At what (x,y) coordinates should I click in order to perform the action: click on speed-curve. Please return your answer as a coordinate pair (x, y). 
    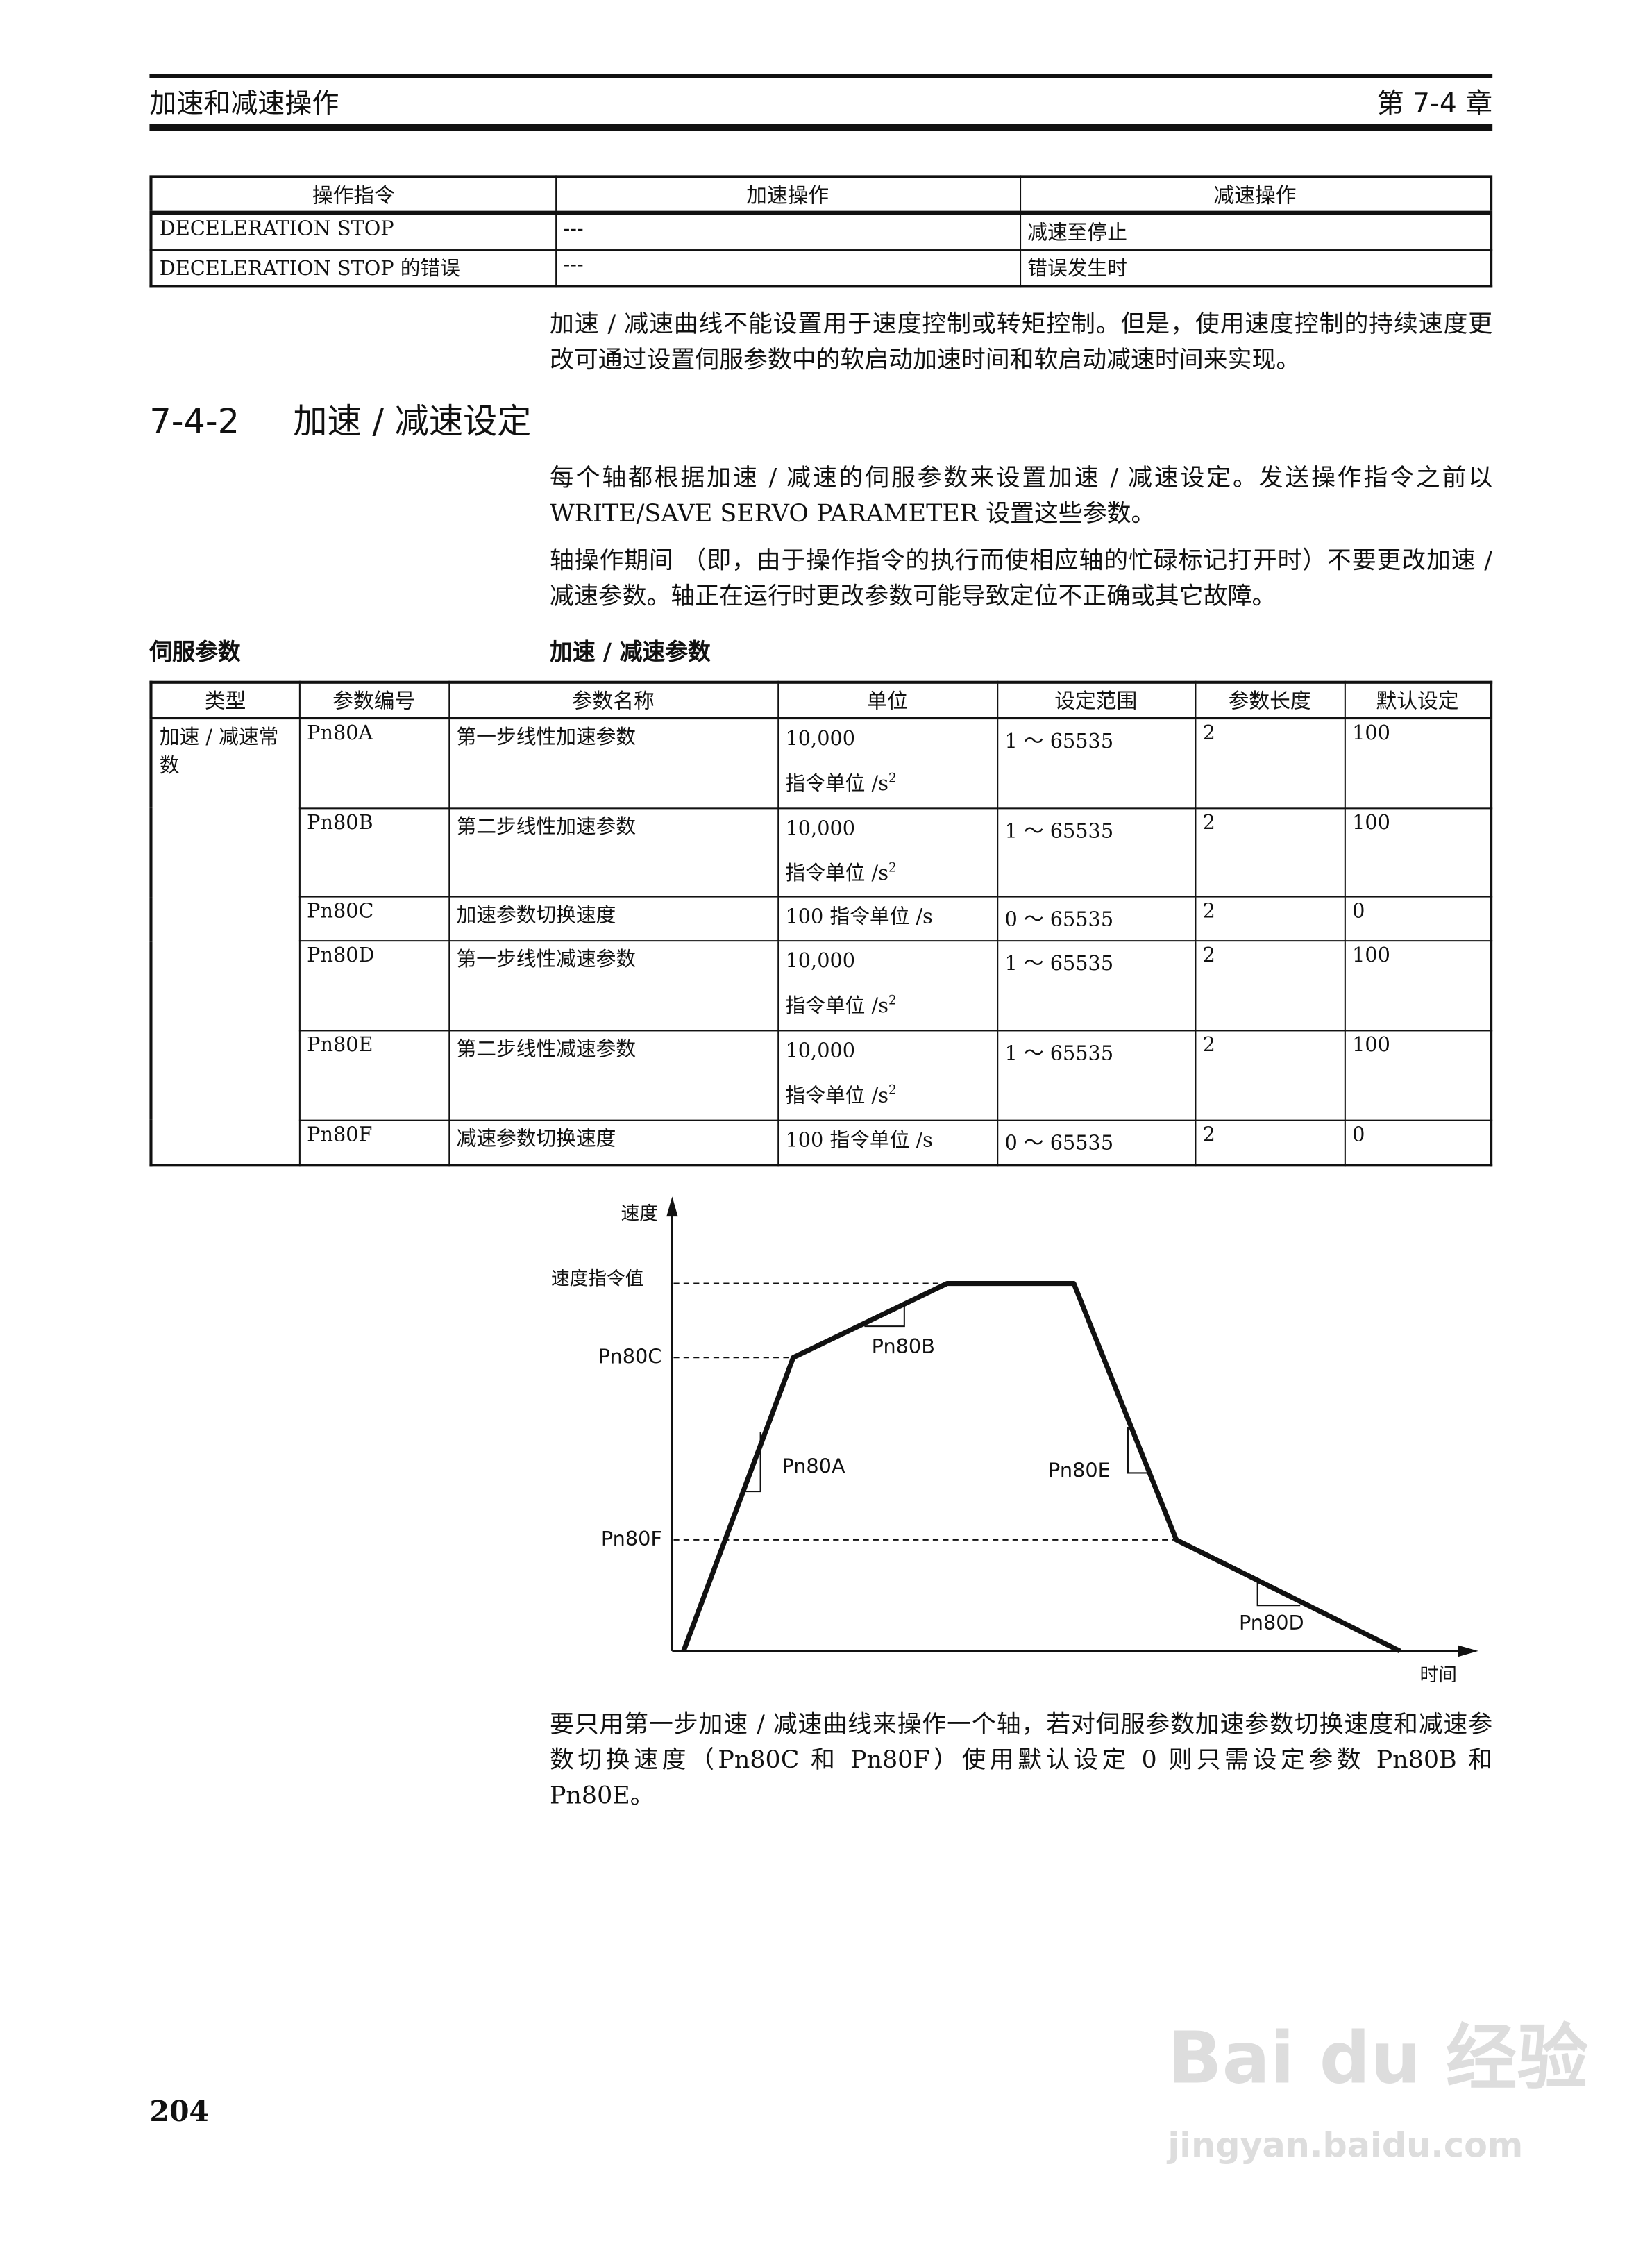
    Looking at the image, I should click on (1041, 1466).